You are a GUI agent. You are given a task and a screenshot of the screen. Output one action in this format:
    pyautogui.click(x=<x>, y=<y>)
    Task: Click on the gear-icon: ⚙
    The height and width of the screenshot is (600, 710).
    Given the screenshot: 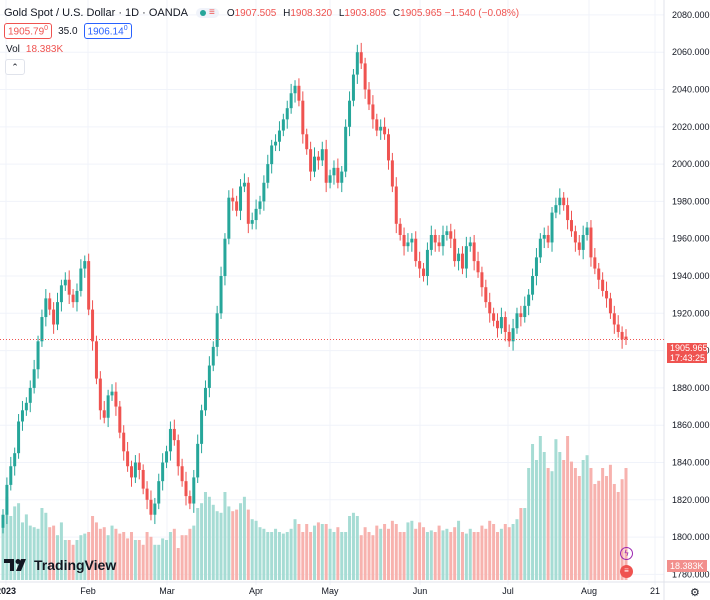 What is the action you would take?
    pyautogui.click(x=695, y=593)
    